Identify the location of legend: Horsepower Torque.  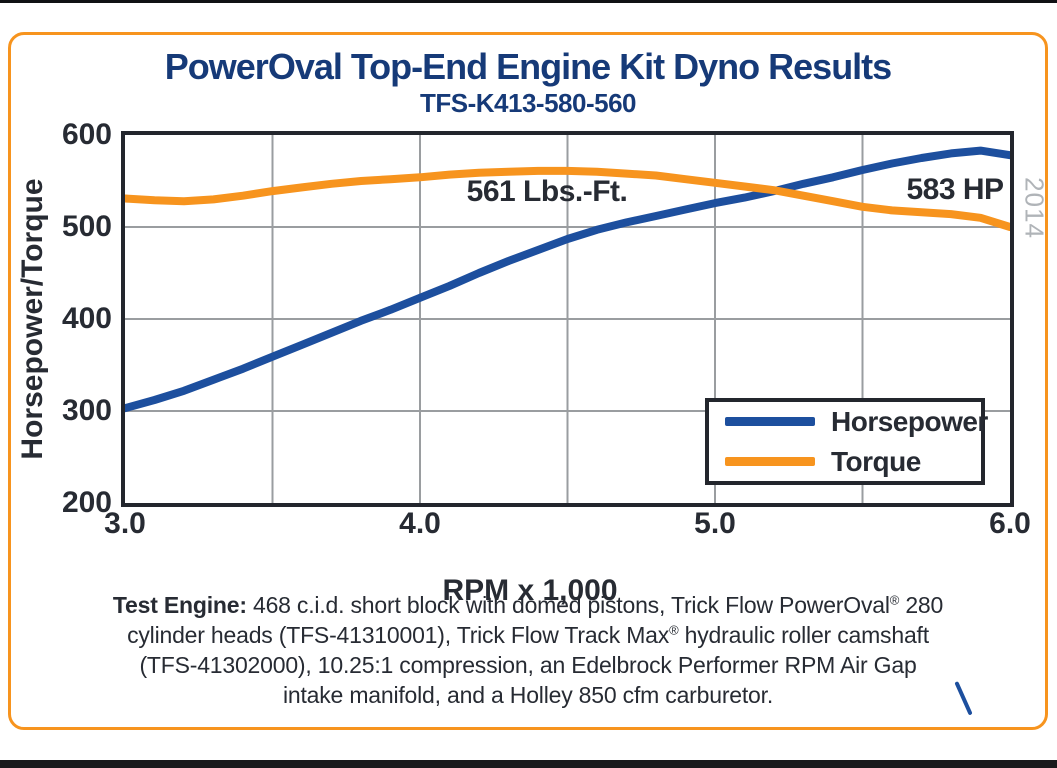
(846, 441).